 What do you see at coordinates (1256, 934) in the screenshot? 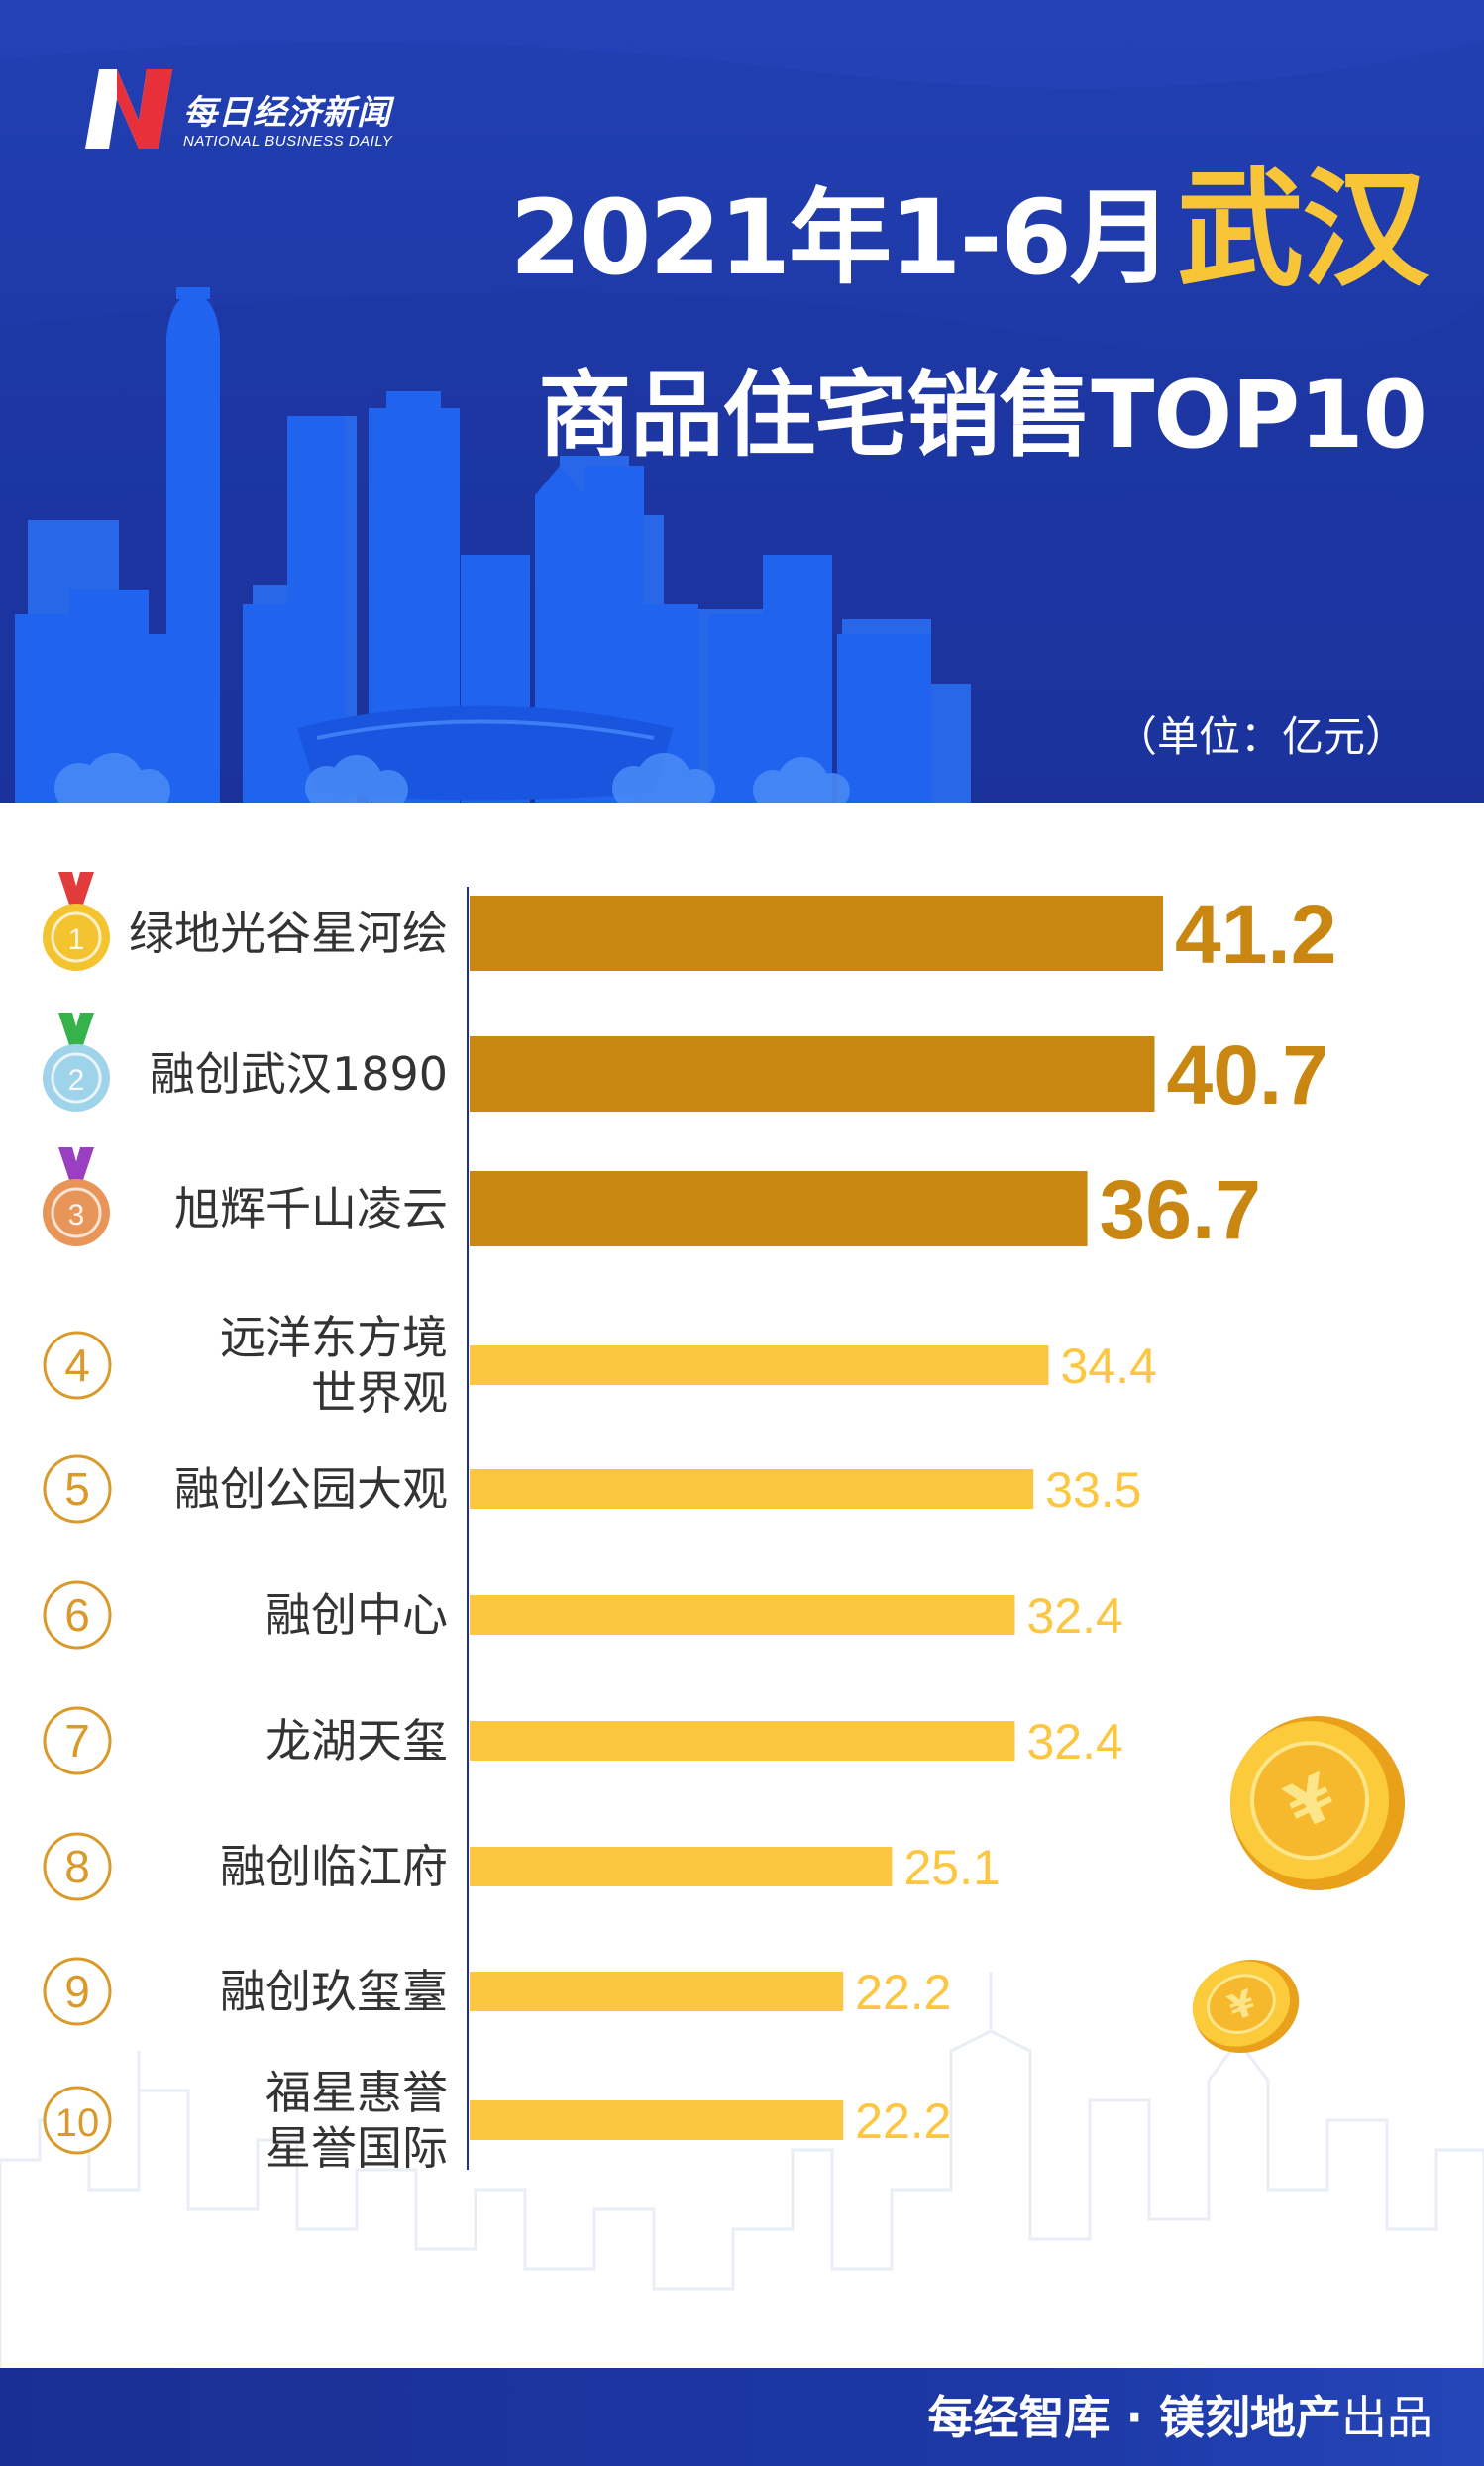
I see `value-label-1: 41.2` at bounding box center [1256, 934].